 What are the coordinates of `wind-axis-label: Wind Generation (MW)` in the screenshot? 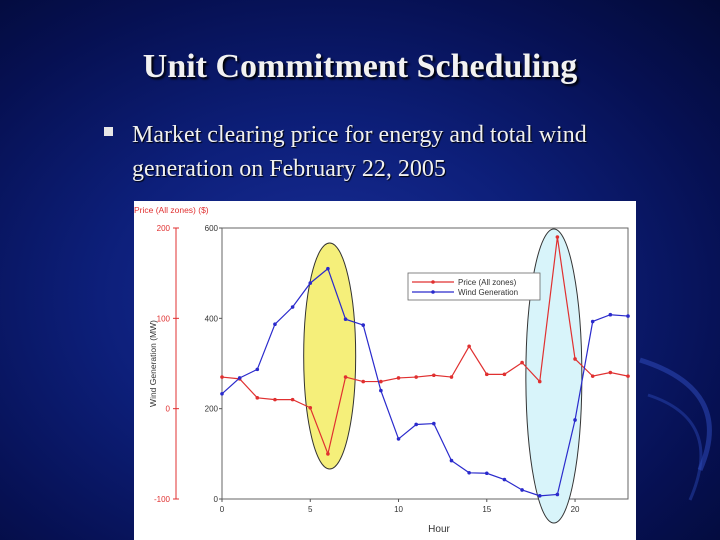 It's located at (153, 363).